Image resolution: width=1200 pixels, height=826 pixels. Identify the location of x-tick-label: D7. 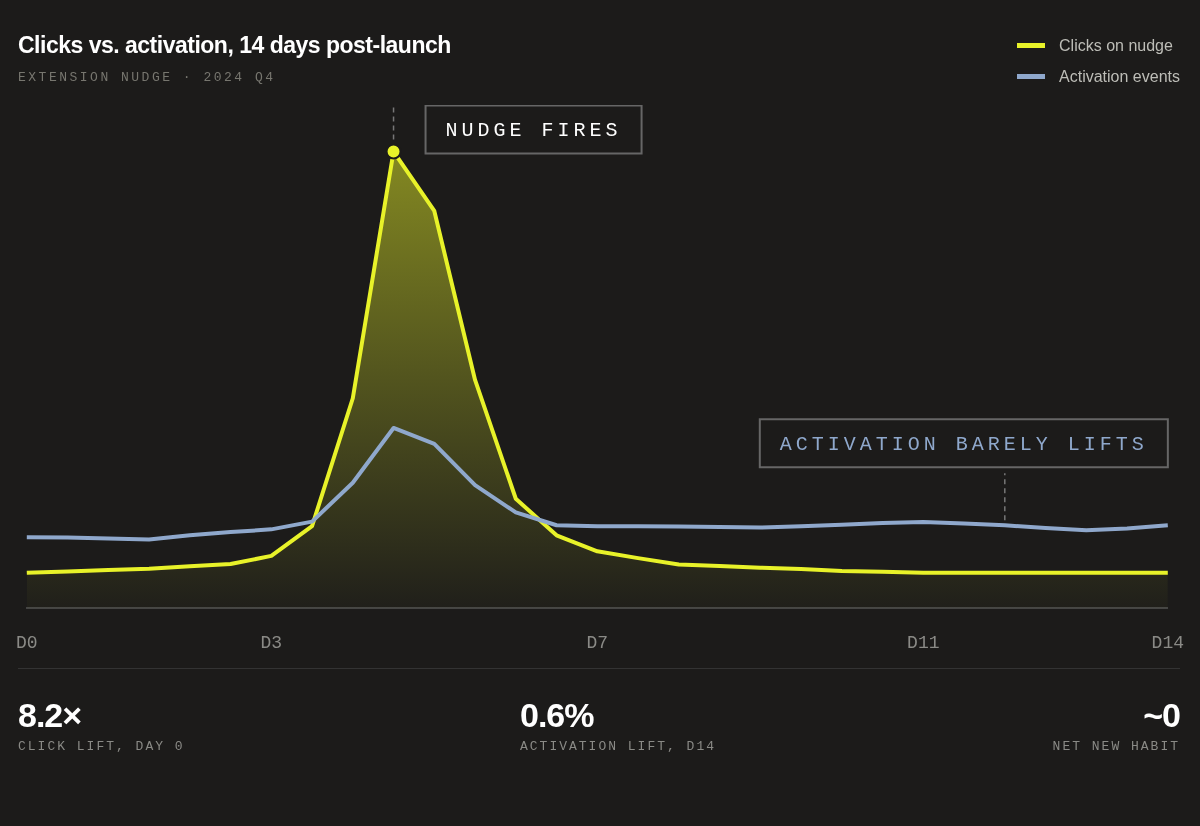
(597, 642).